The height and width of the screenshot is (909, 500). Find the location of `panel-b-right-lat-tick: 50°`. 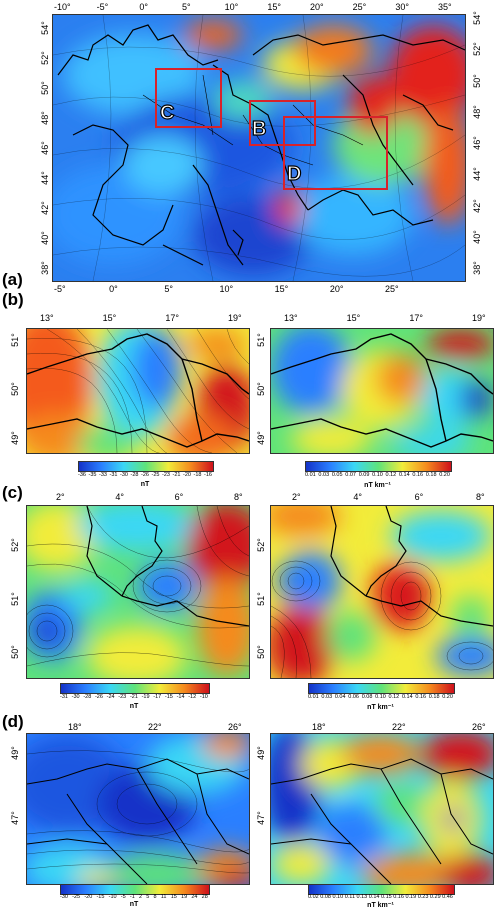

panel-b-right-lat-tick: 50° is located at coordinates (260, 389).